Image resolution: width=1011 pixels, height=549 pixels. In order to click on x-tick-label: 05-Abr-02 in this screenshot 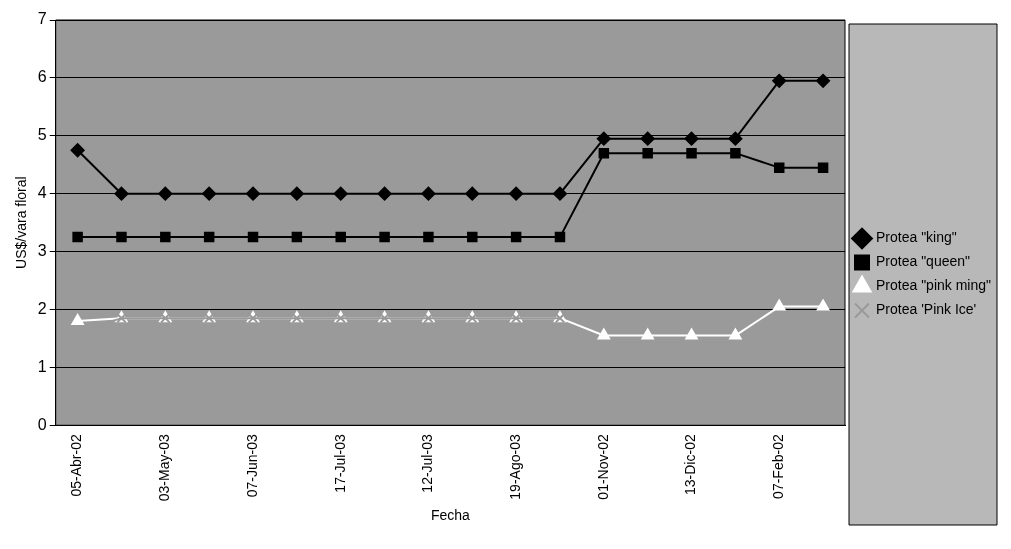, I will do `click(76, 465)`.